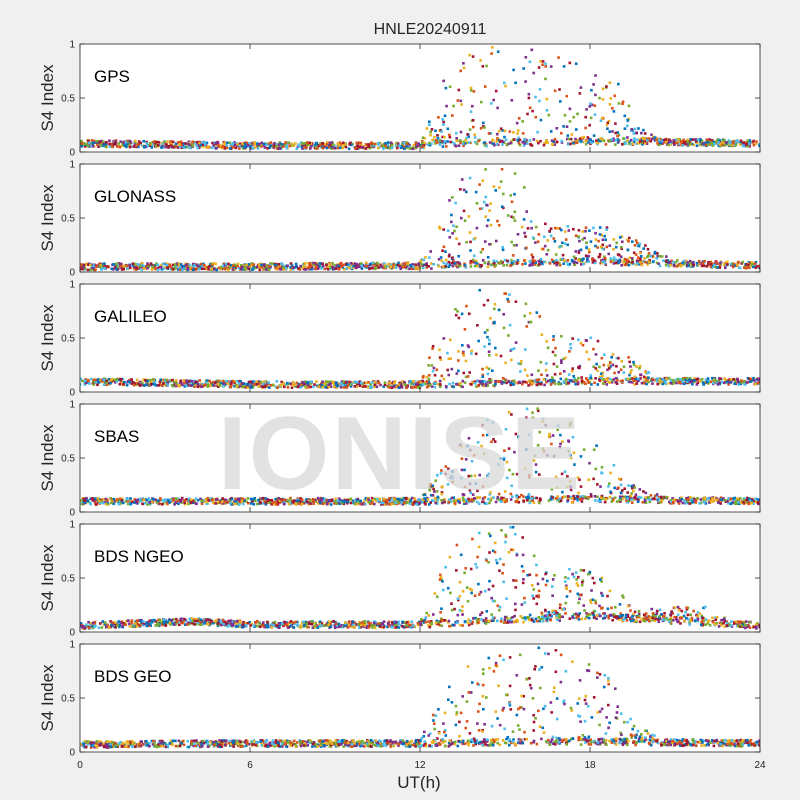 This screenshot has height=800, width=800. Describe the element at coordinates (420, 98) in the screenshot. I see `data-points` at that location.